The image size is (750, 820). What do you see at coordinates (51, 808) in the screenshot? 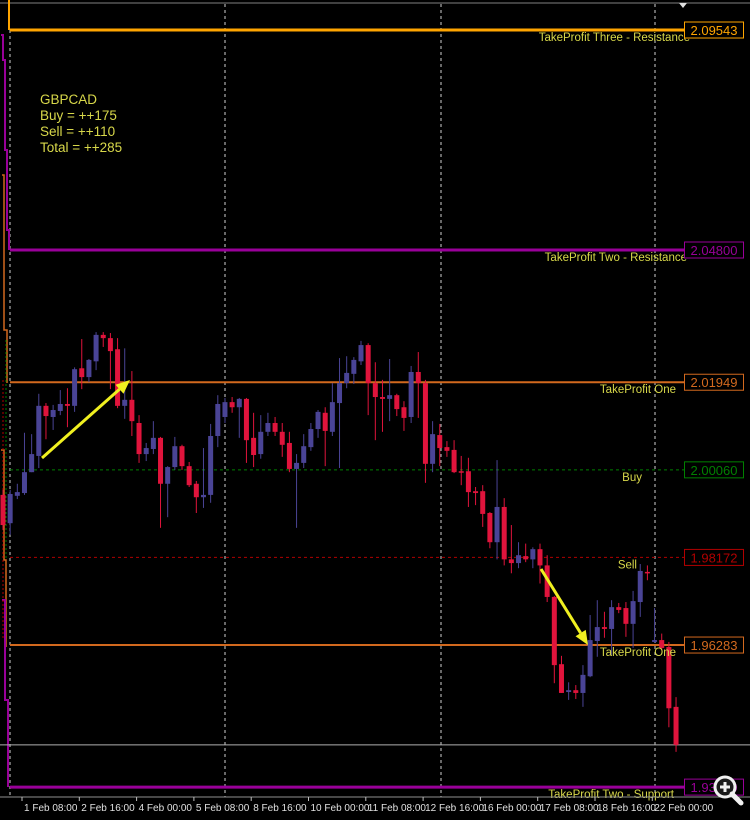
I see `time-tick-label: 1 Feb 08:00` at bounding box center [51, 808].